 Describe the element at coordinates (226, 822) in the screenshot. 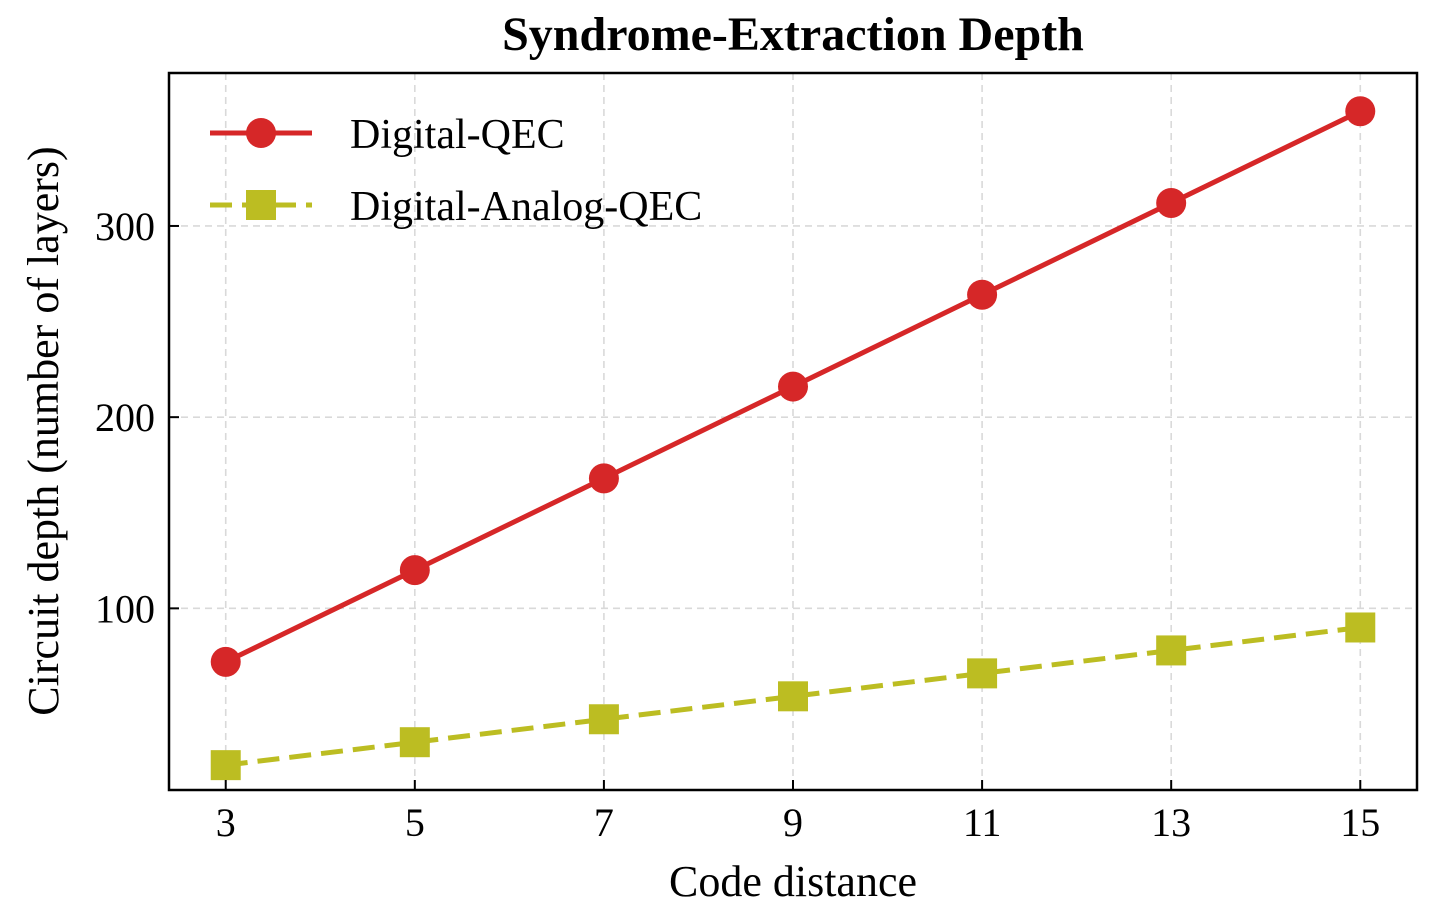

I see `x-tick-label: 3` at that location.